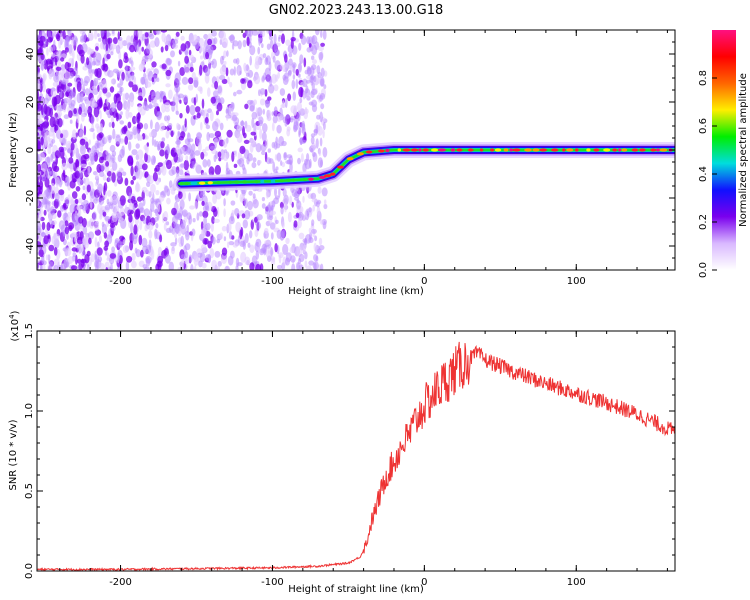  I want to click on spectrogram-ytick-label: 40, so click(30, 54).